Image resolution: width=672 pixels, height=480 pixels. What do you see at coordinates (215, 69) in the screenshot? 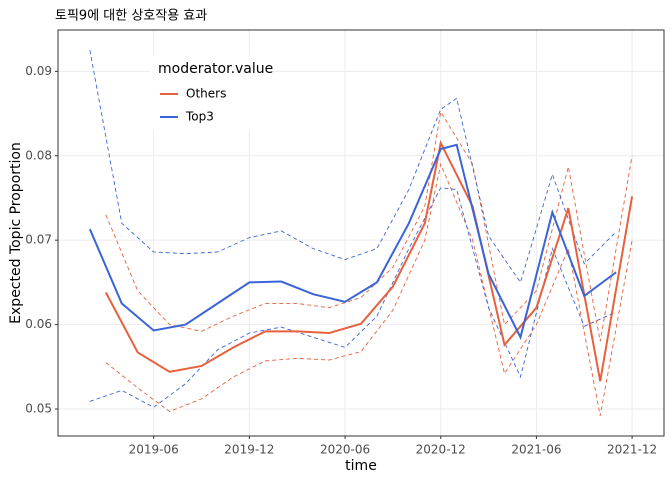
I see `legend-title: moderator.value` at bounding box center [215, 69].